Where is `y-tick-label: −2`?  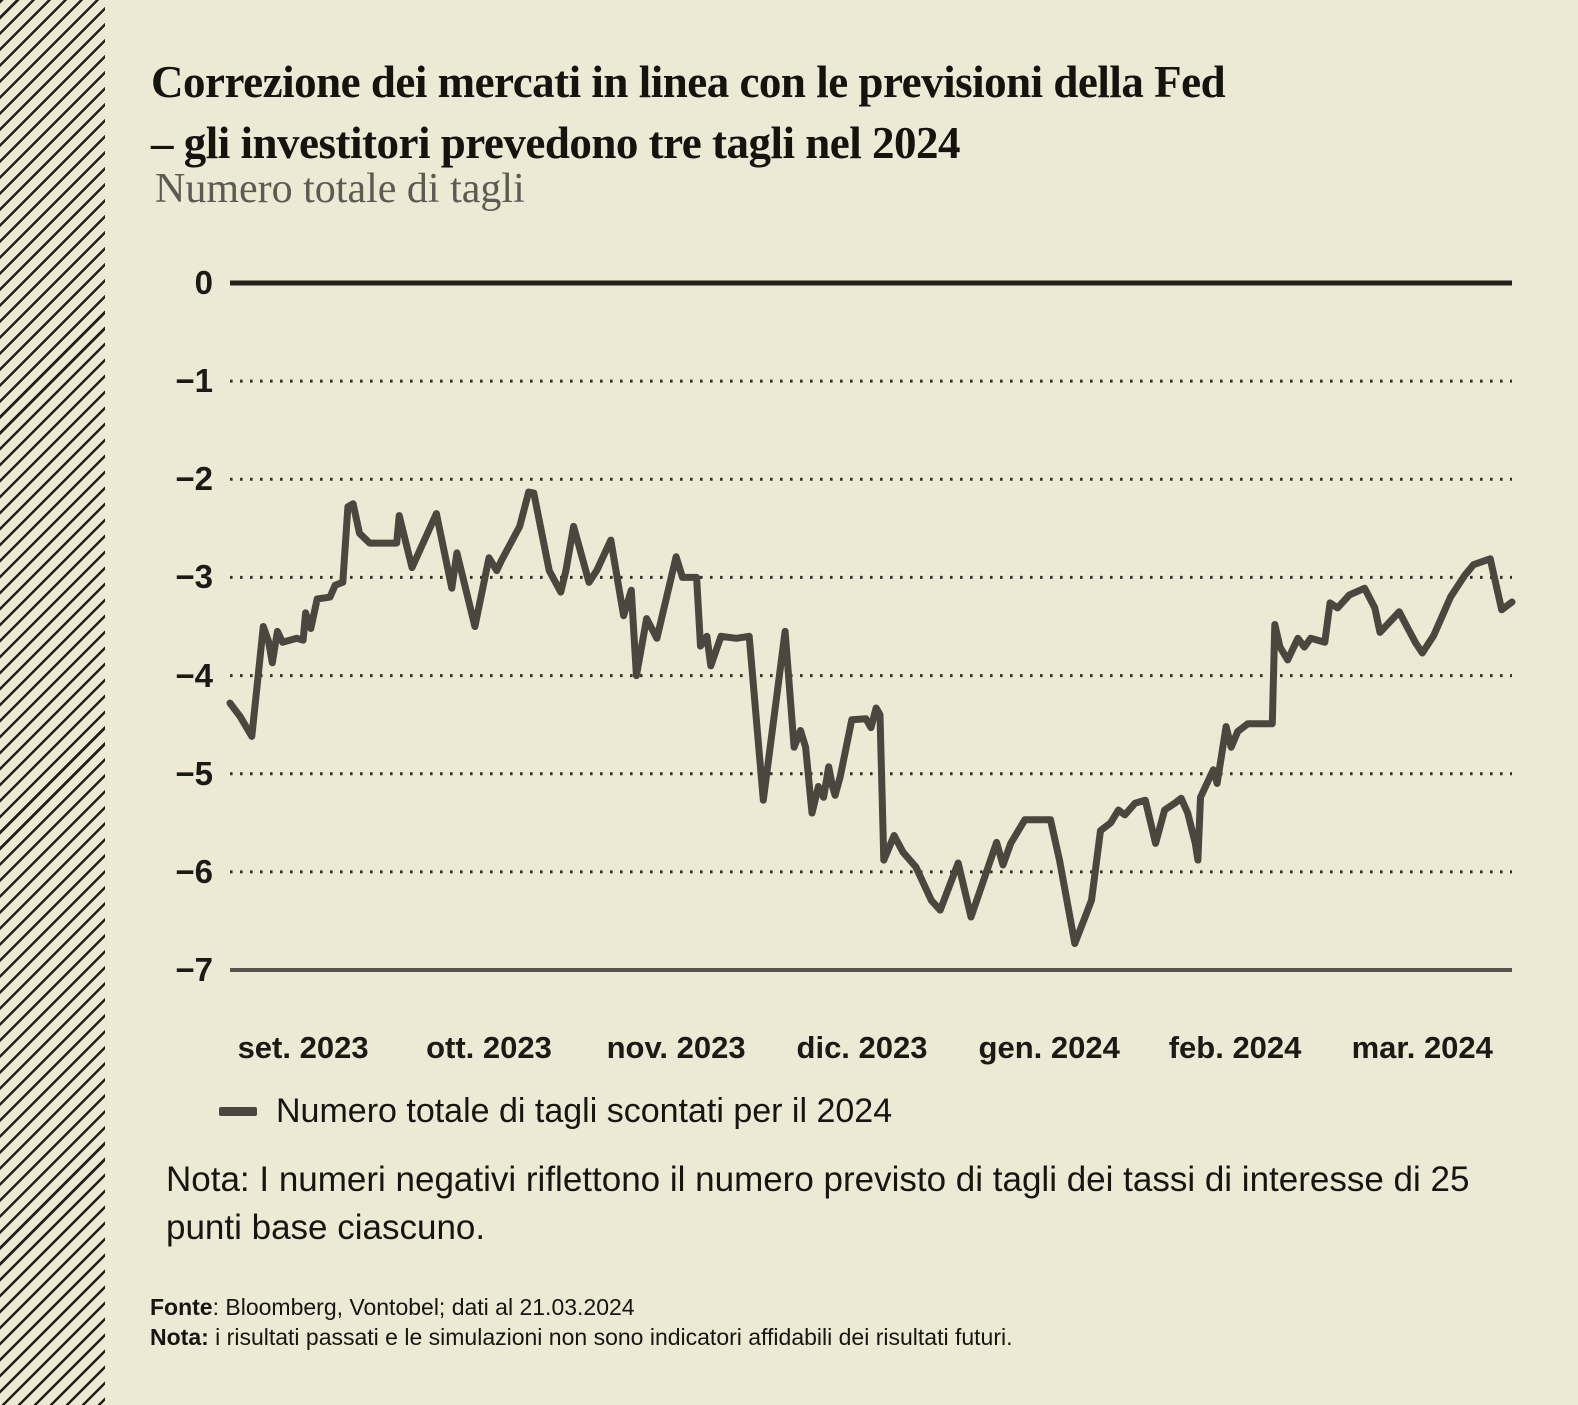 y-tick-label: −2 is located at coordinates (194, 479).